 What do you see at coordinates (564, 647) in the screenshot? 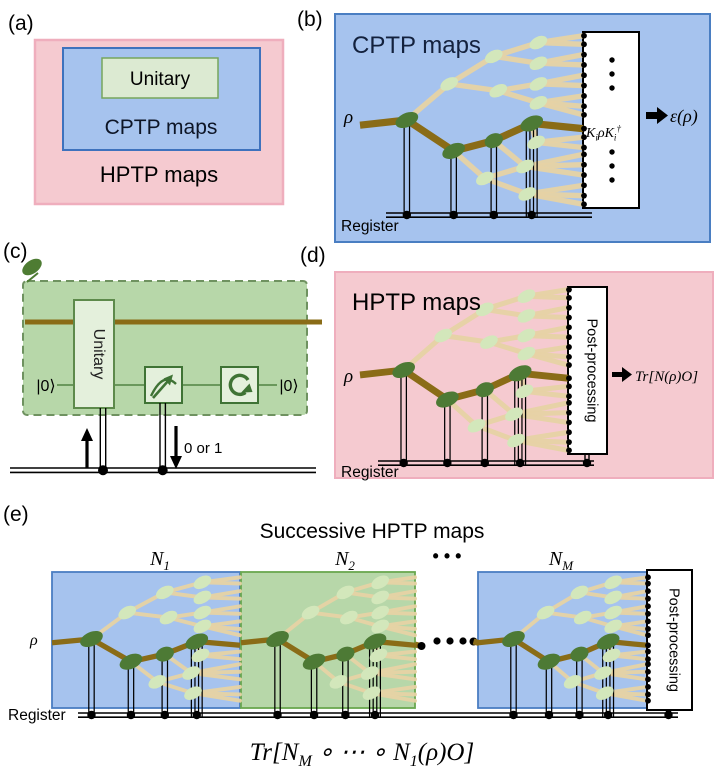
I see `tree-map-nm` at bounding box center [564, 647].